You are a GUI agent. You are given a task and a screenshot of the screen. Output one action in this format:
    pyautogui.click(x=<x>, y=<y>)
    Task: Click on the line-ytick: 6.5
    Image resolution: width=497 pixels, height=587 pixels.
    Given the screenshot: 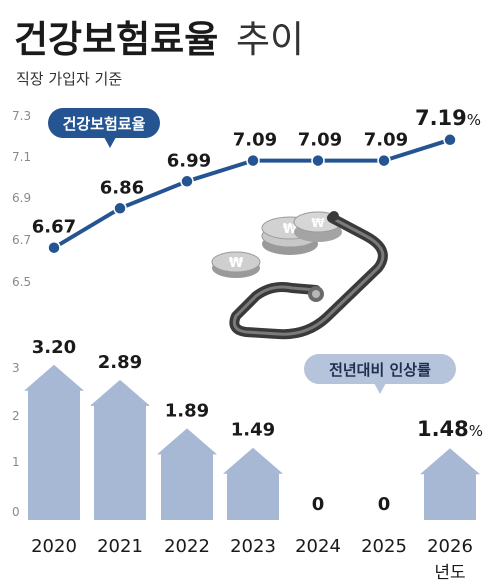 What is the action you would take?
    pyautogui.click(x=21, y=282)
    